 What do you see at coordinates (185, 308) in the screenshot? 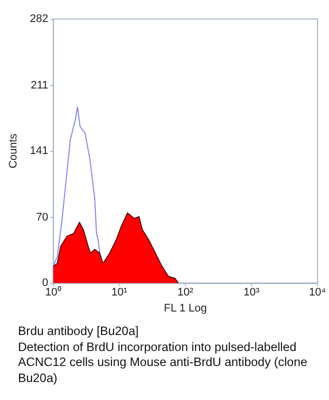
I see `x-axis-title: FL 1 Log` at bounding box center [185, 308].